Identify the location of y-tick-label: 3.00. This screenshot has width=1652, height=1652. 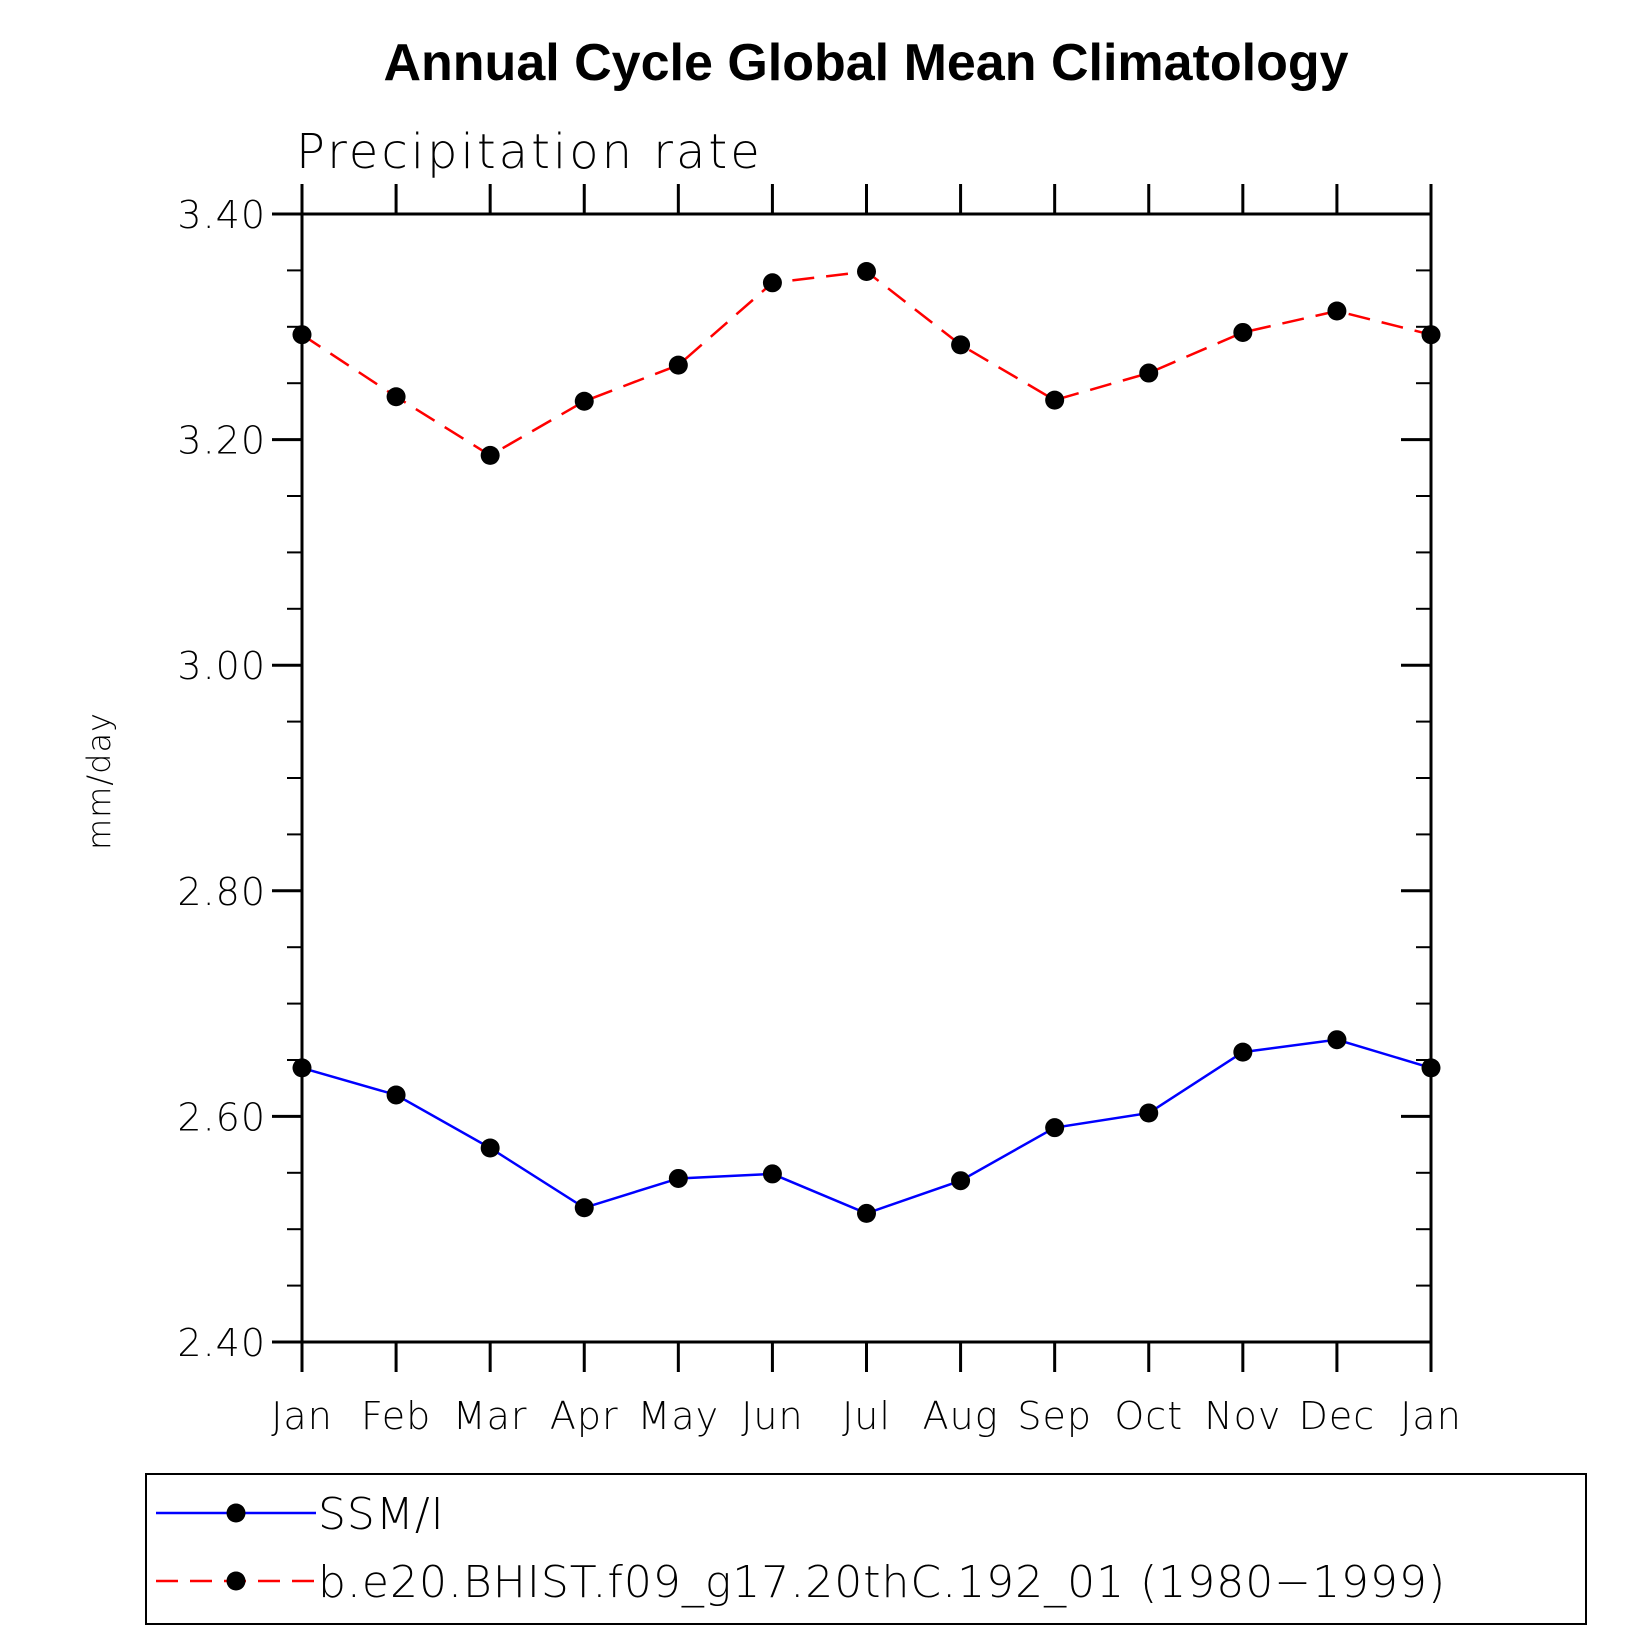
(221, 666).